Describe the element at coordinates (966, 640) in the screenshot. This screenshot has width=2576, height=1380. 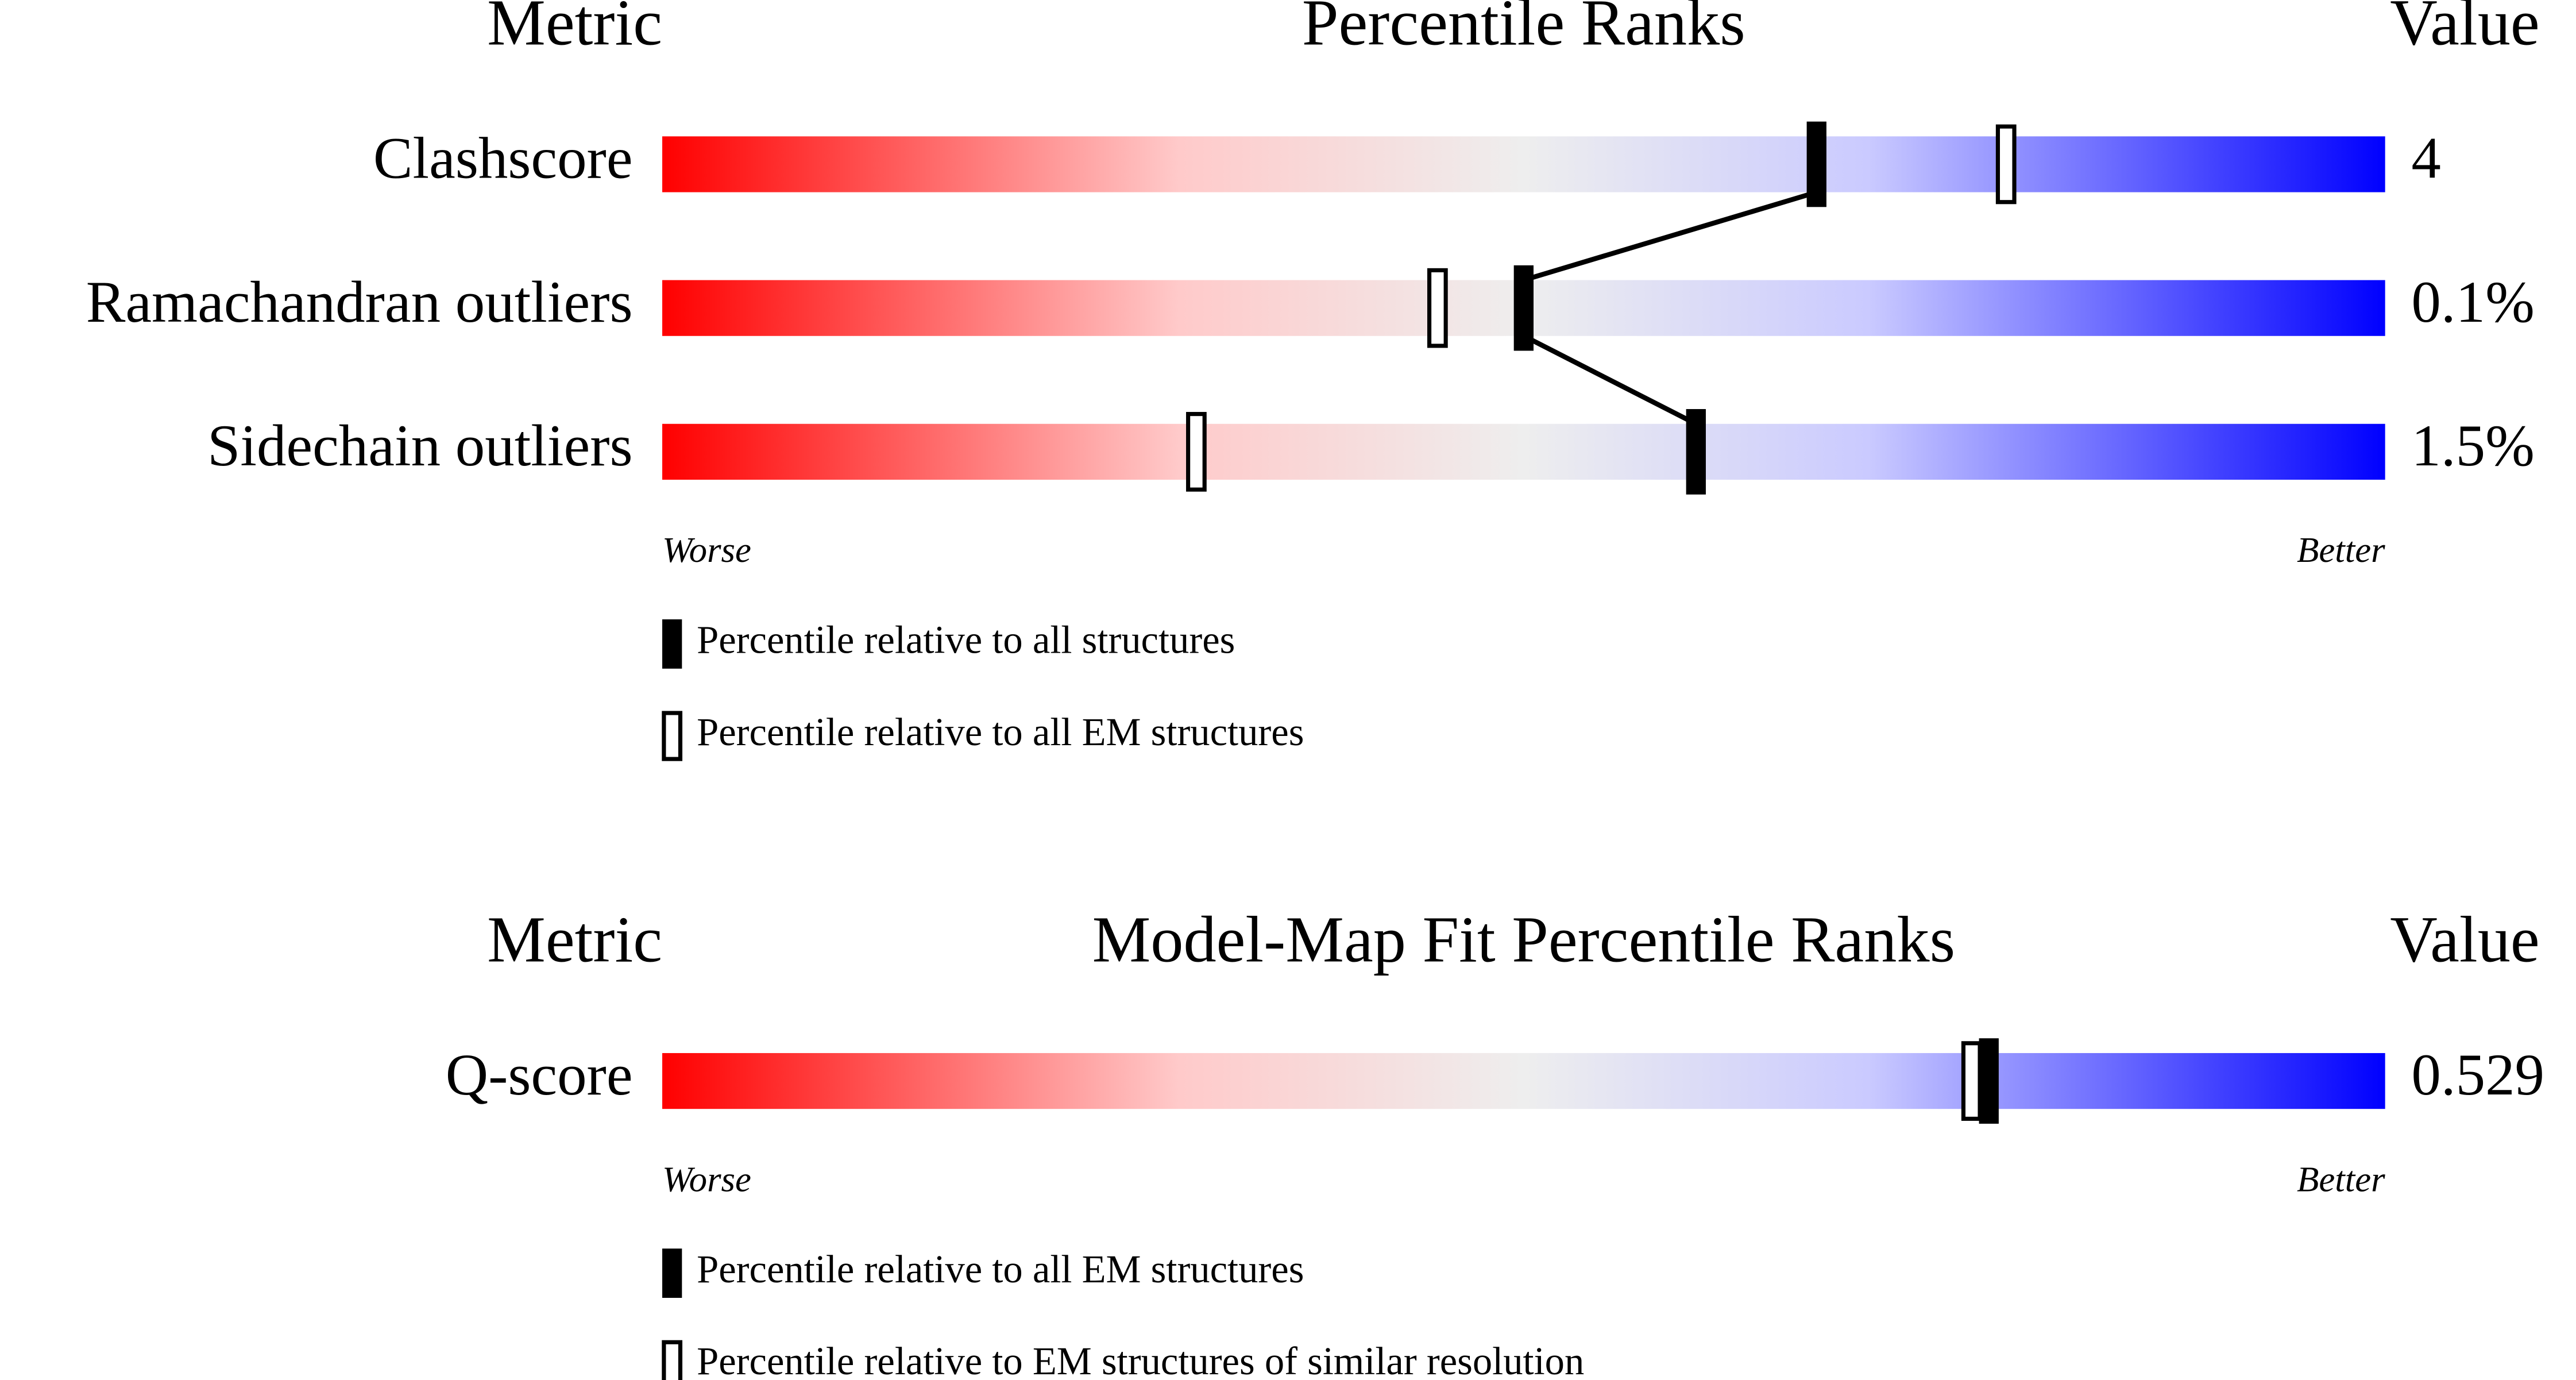
I see `legend-label: Percentile relative to all structures` at that location.